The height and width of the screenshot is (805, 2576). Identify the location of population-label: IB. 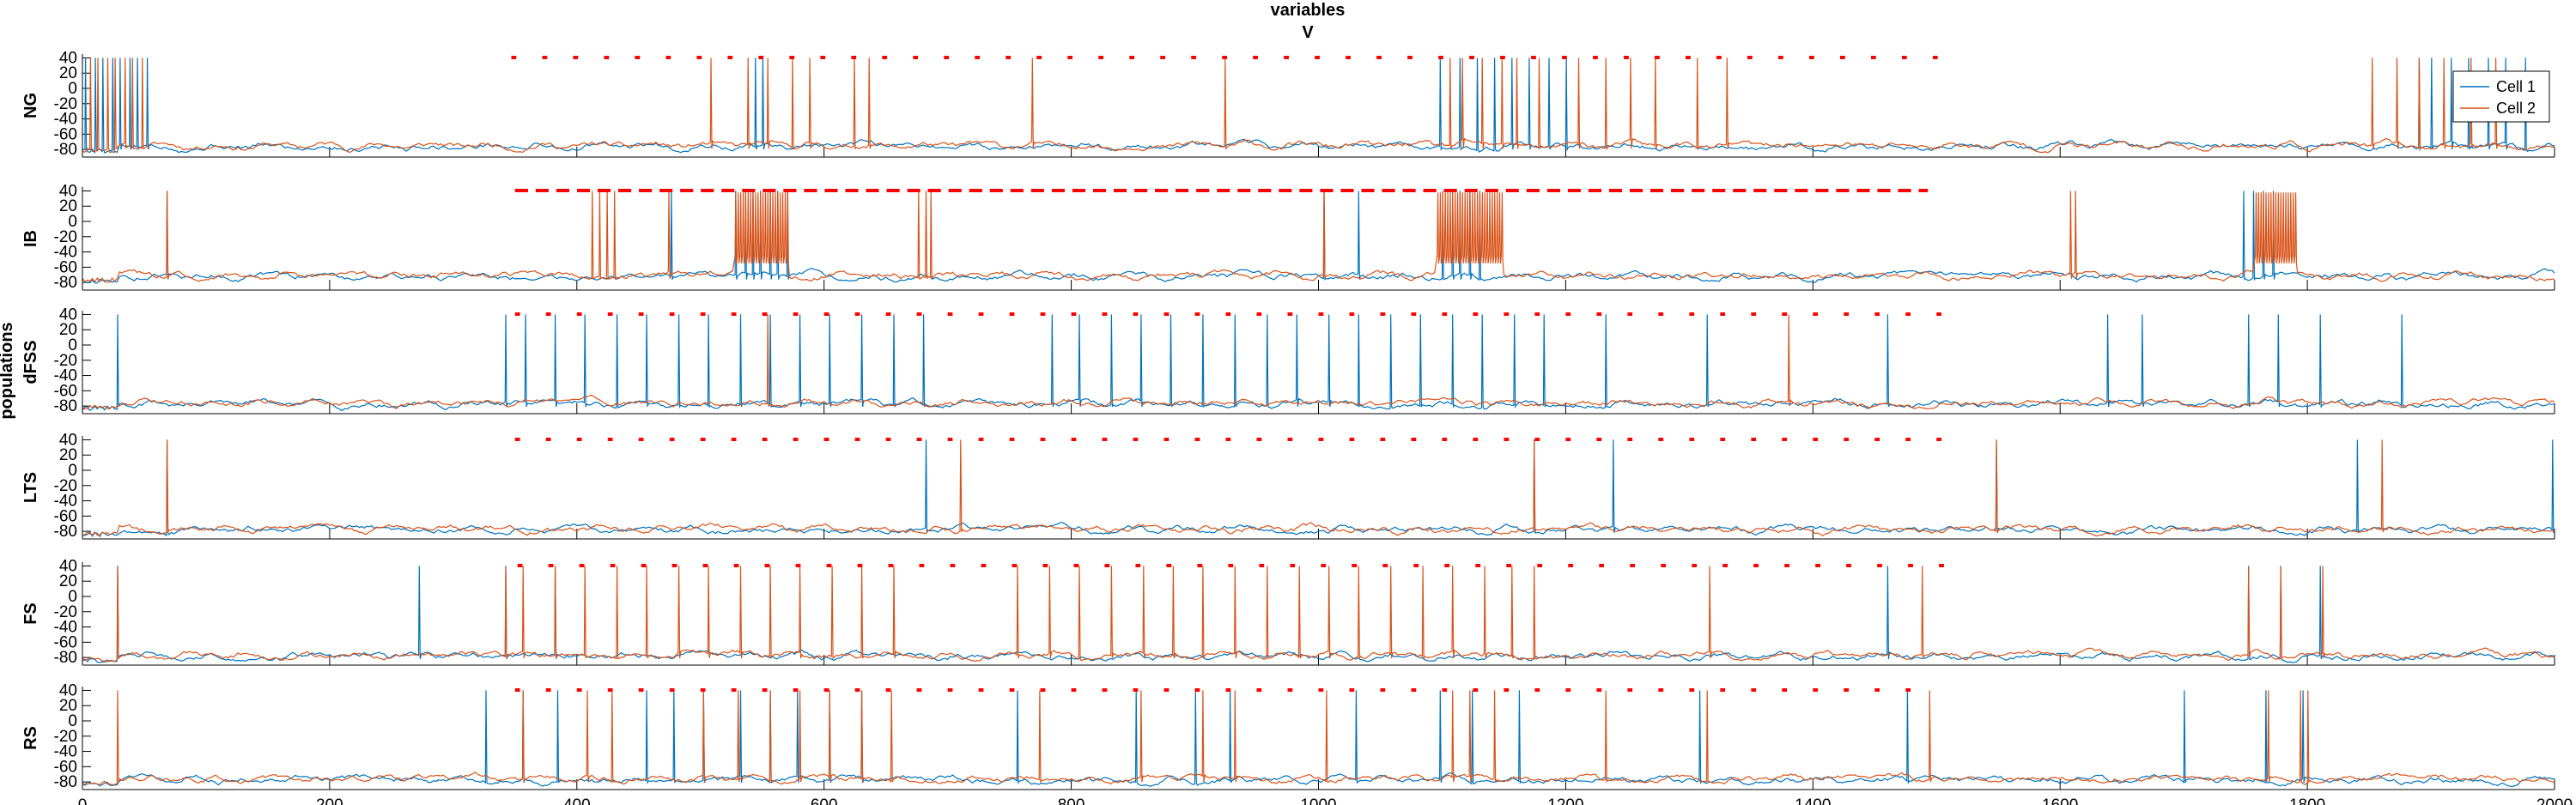
(31, 239).